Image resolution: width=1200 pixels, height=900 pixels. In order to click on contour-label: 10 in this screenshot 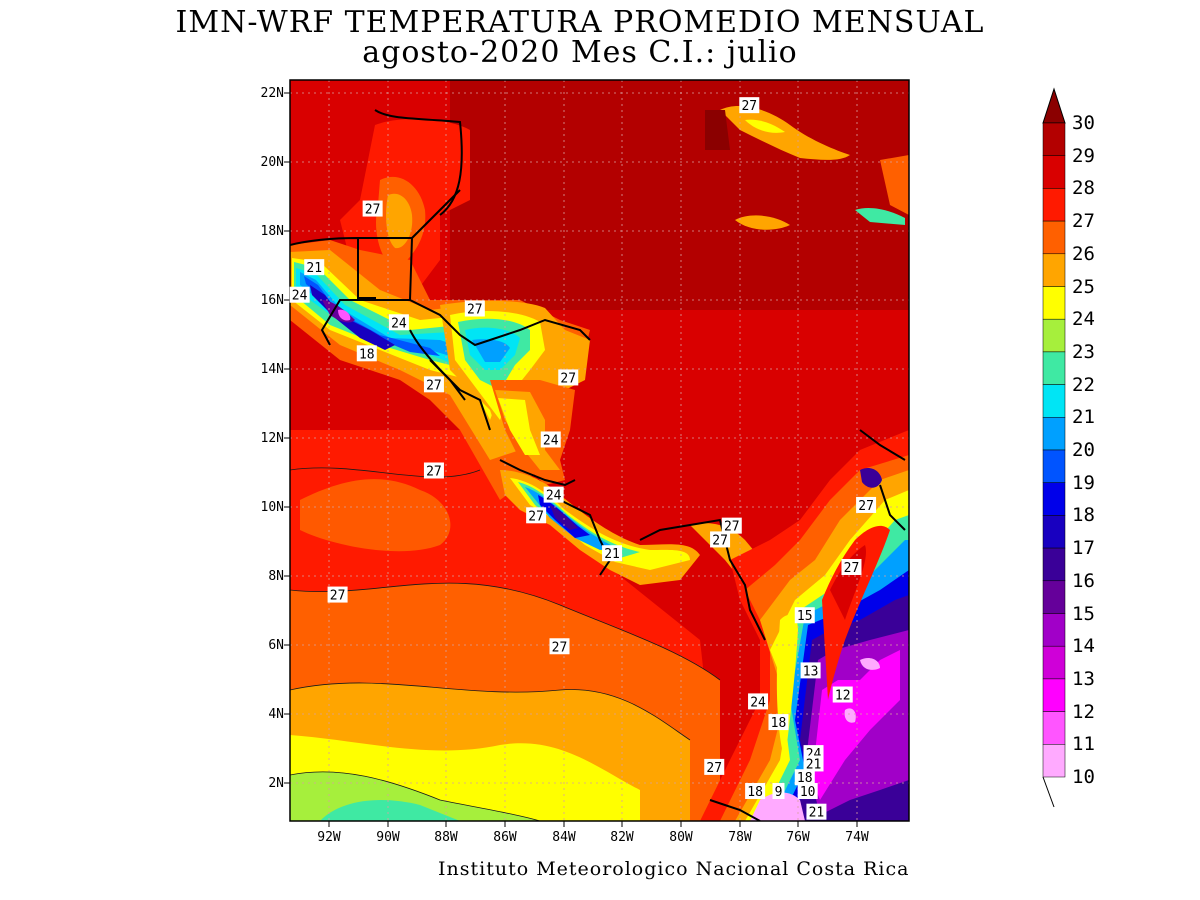, I will do `click(807, 791)`.